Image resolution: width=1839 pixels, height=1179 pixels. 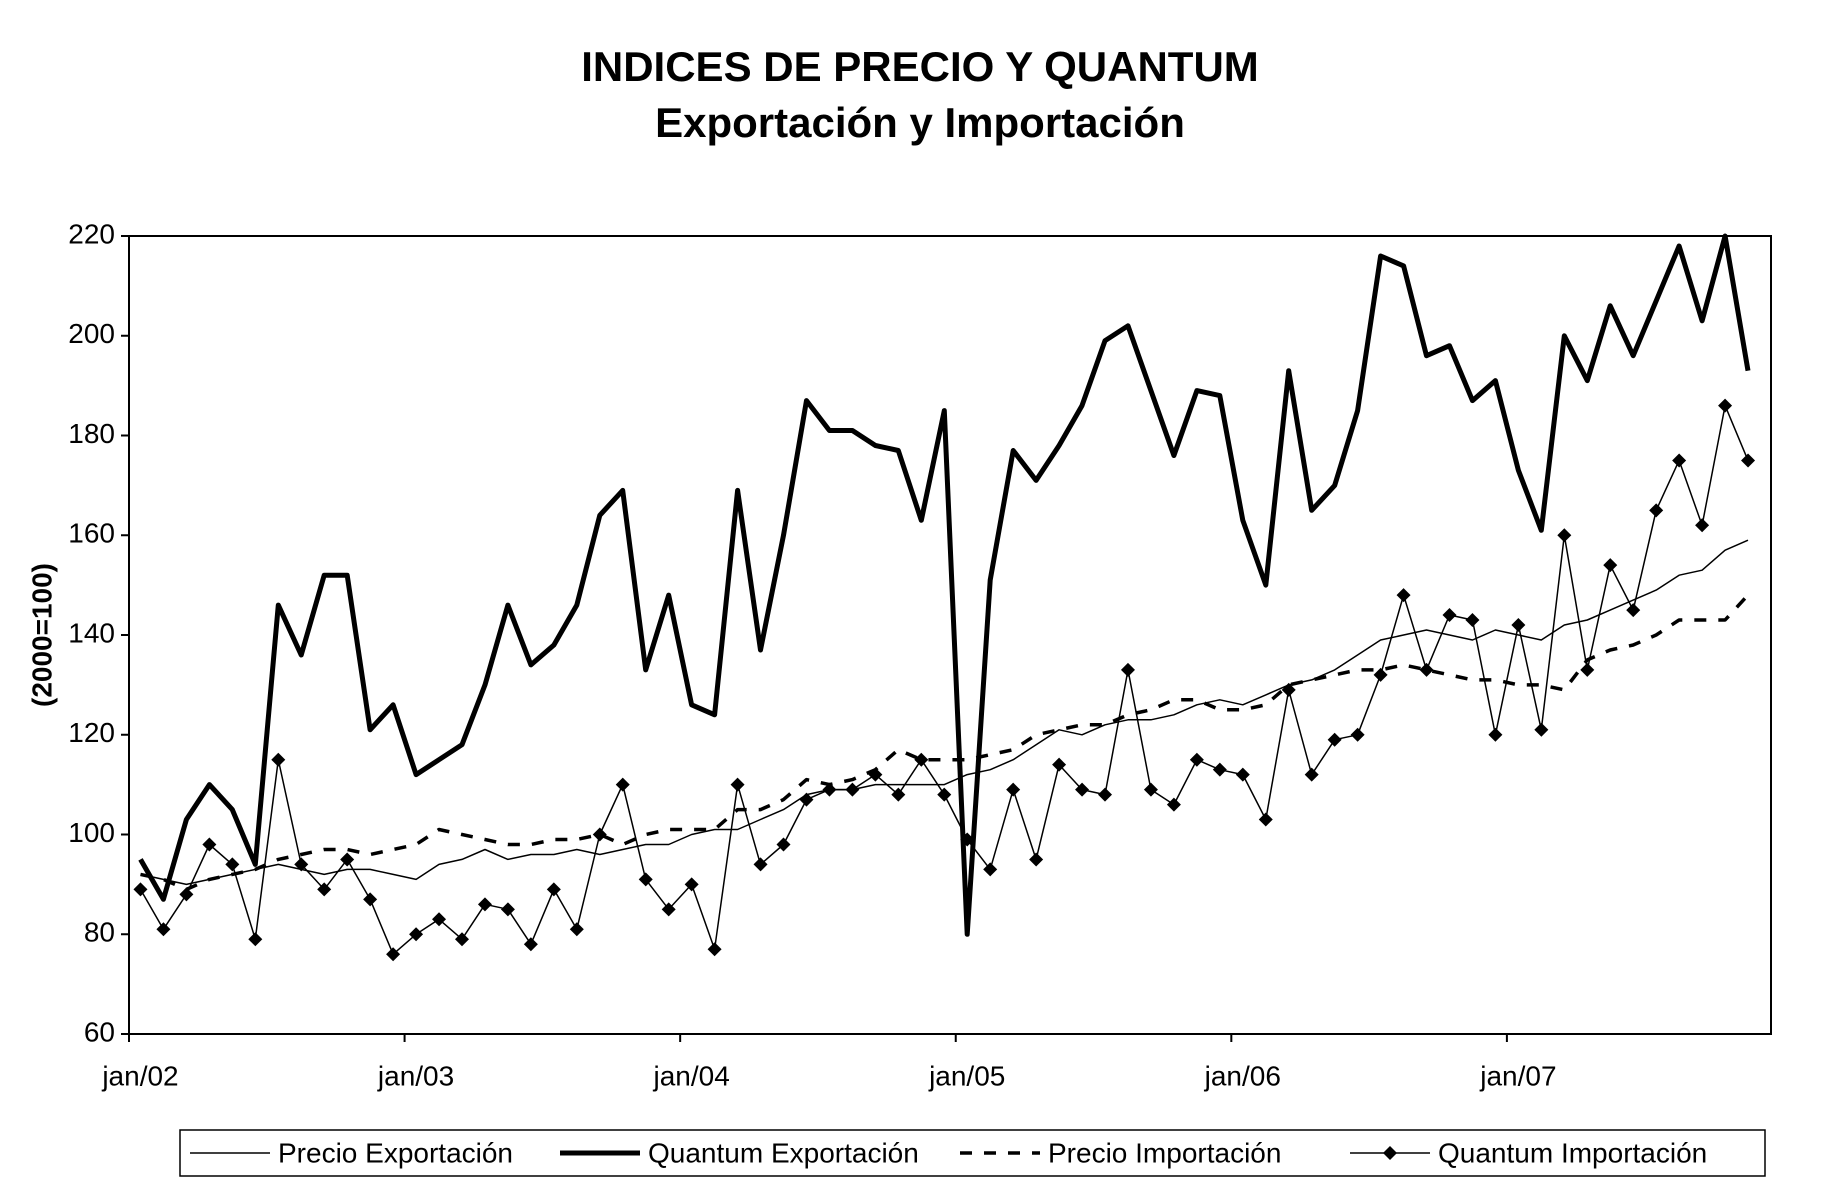 What do you see at coordinates (1517, 1075) in the screenshot?
I see `x-tick-label: jan/07` at bounding box center [1517, 1075].